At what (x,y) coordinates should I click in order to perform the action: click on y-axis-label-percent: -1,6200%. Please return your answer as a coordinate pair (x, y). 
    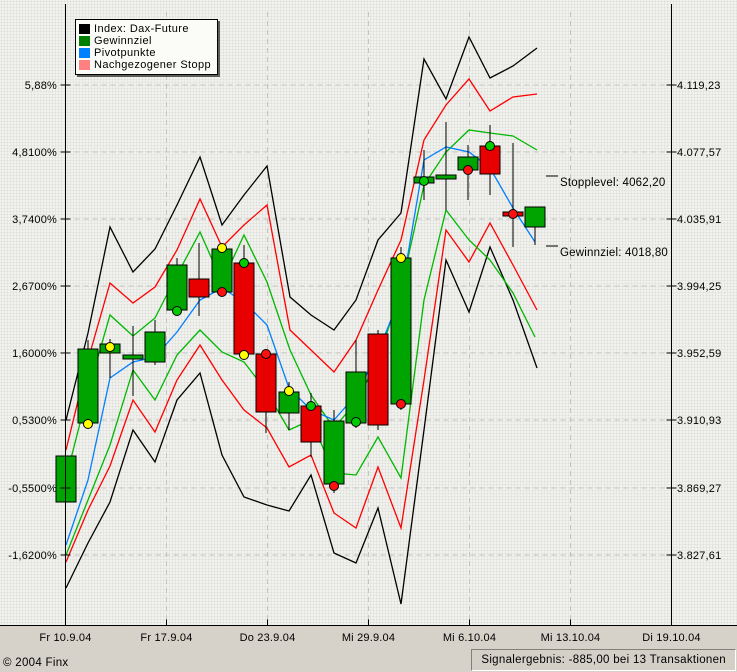
    Looking at the image, I should click on (32, 556).